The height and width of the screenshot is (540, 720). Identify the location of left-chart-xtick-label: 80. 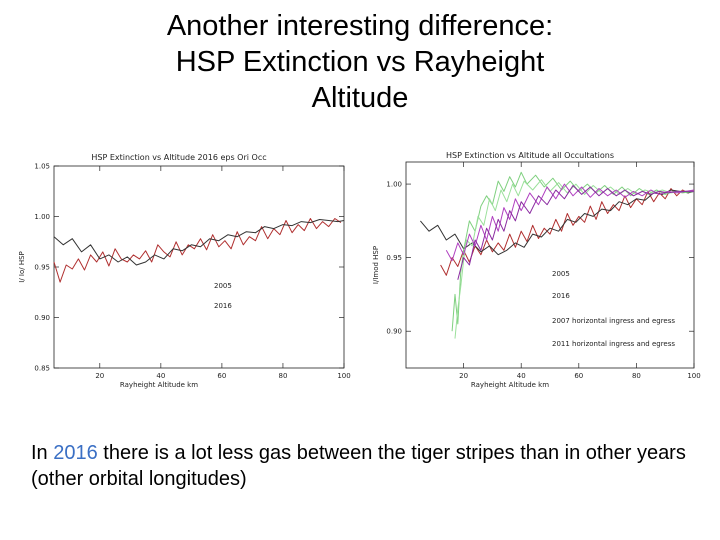
(282, 376).